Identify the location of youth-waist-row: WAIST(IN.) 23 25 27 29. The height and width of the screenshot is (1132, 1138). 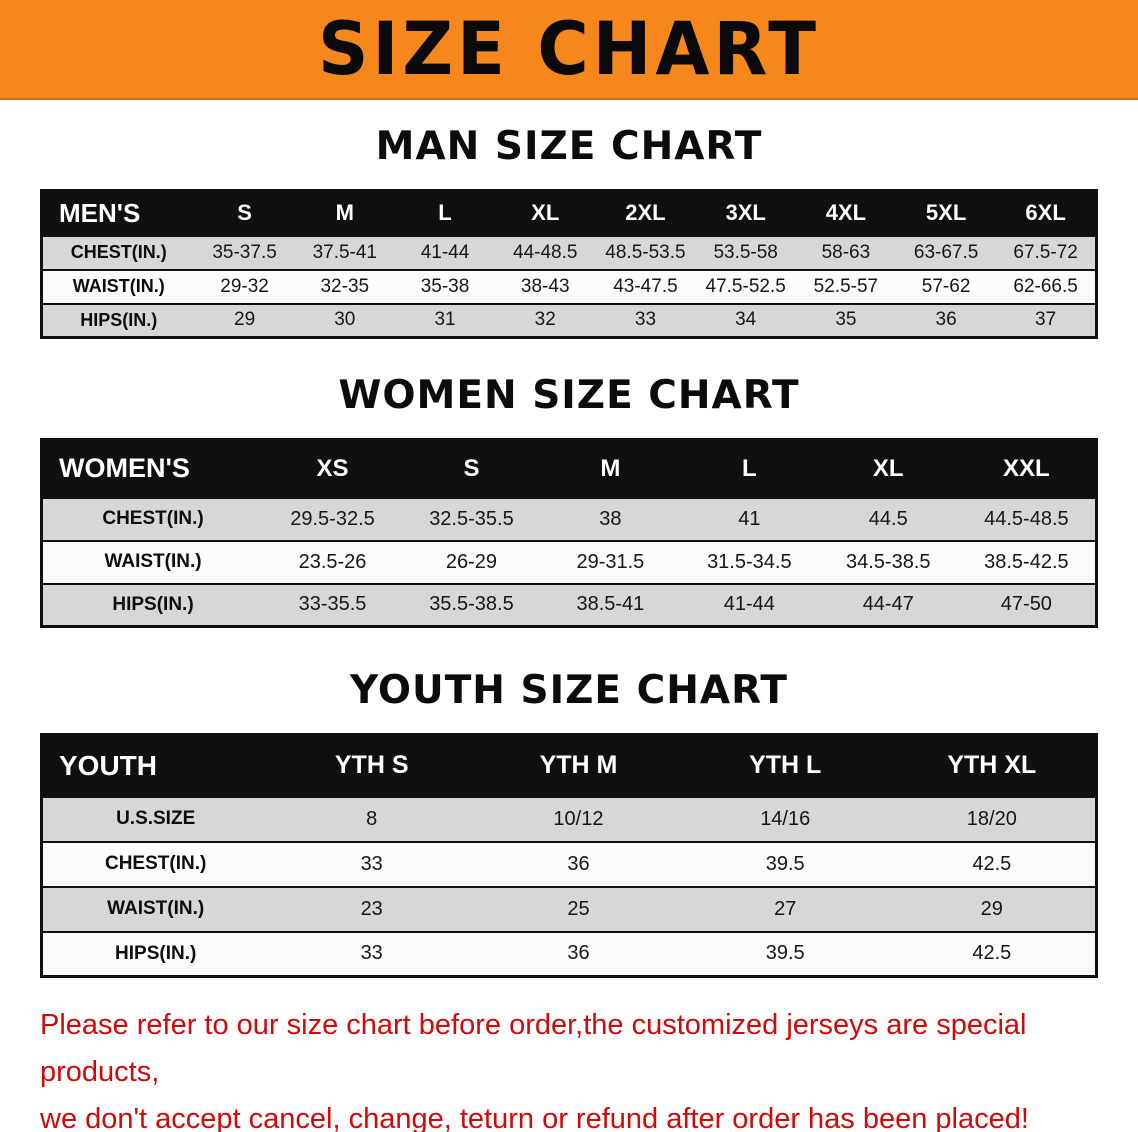
(569, 908).